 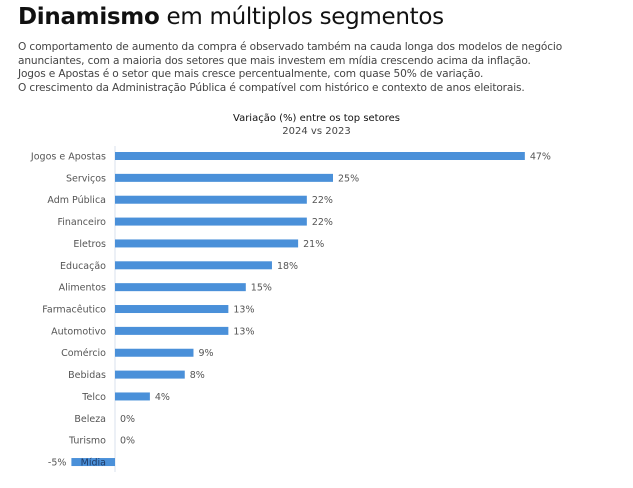 What do you see at coordinates (316, 131) in the screenshot?
I see `chart-subtitle: 2024 vs 2023` at bounding box center [316, 131].